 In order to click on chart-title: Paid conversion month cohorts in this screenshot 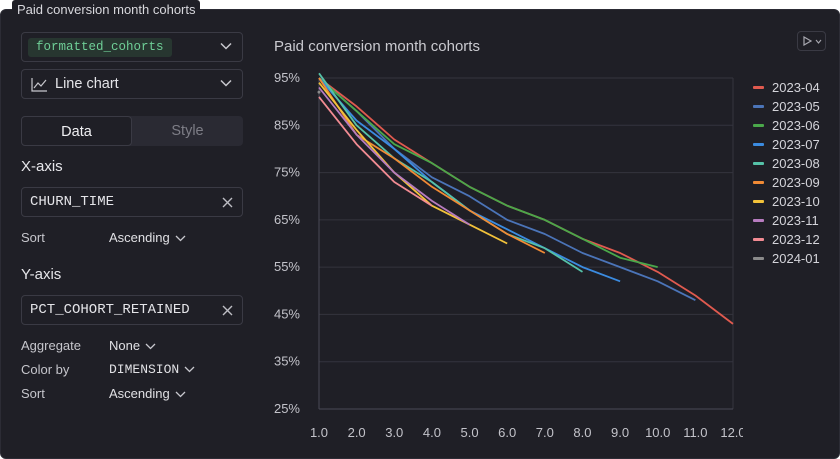, I will do `click(377, 46)`.